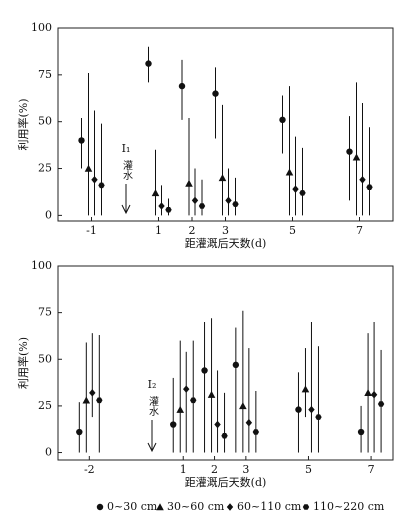 The image size is (414, 519). Describe the element at coordinates (91, 230) in the screenshot. I see `x-tick-label: -1` at that location.